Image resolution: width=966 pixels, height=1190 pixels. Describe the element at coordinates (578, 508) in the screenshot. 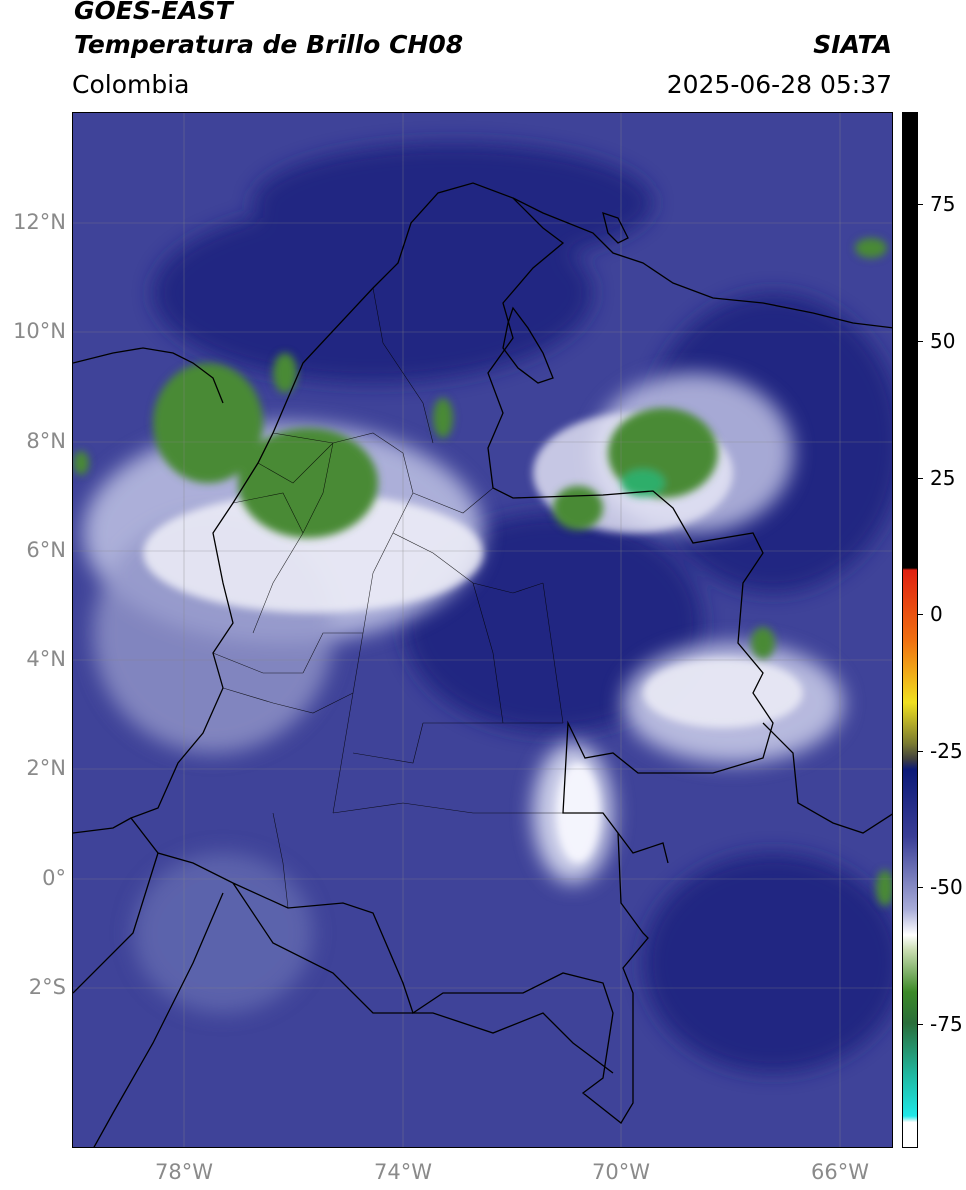

I see `cold-cloud-arauca` at that location.